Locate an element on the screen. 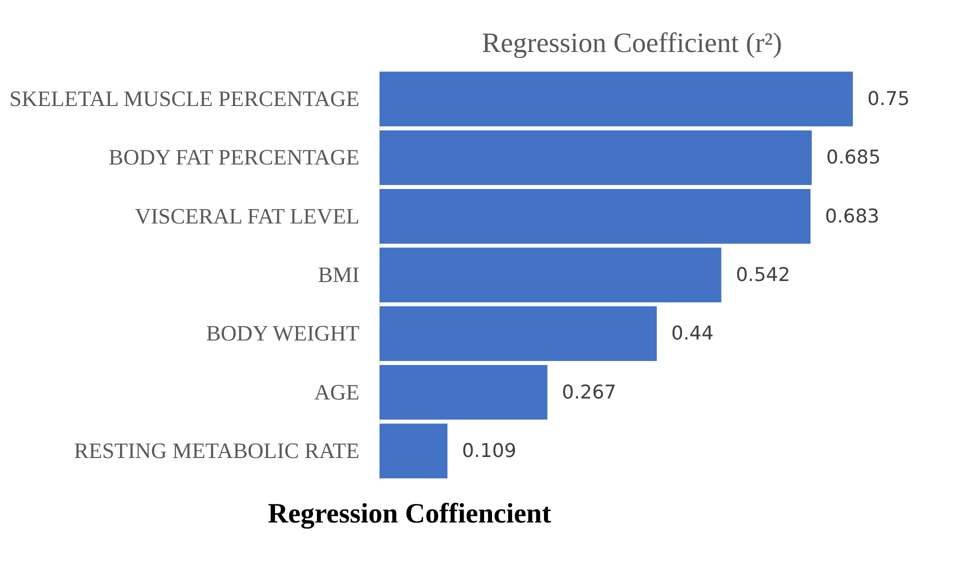 Image resolution: width=959 pixels, height=580 pixels. x-axis-title: Regression Coffiencient is located at coordinates (410, 514).